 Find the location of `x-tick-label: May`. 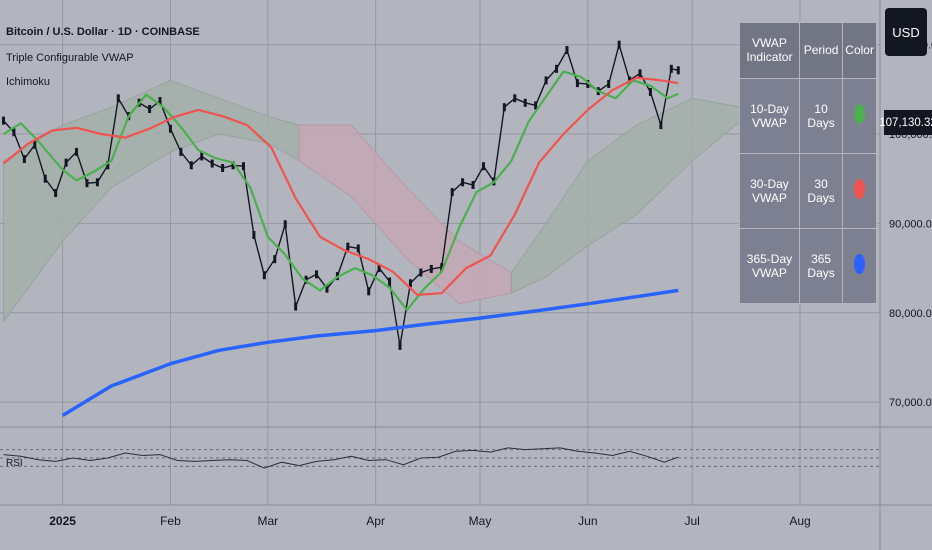

x-tick-label: May is located at coordinates (480, 521).